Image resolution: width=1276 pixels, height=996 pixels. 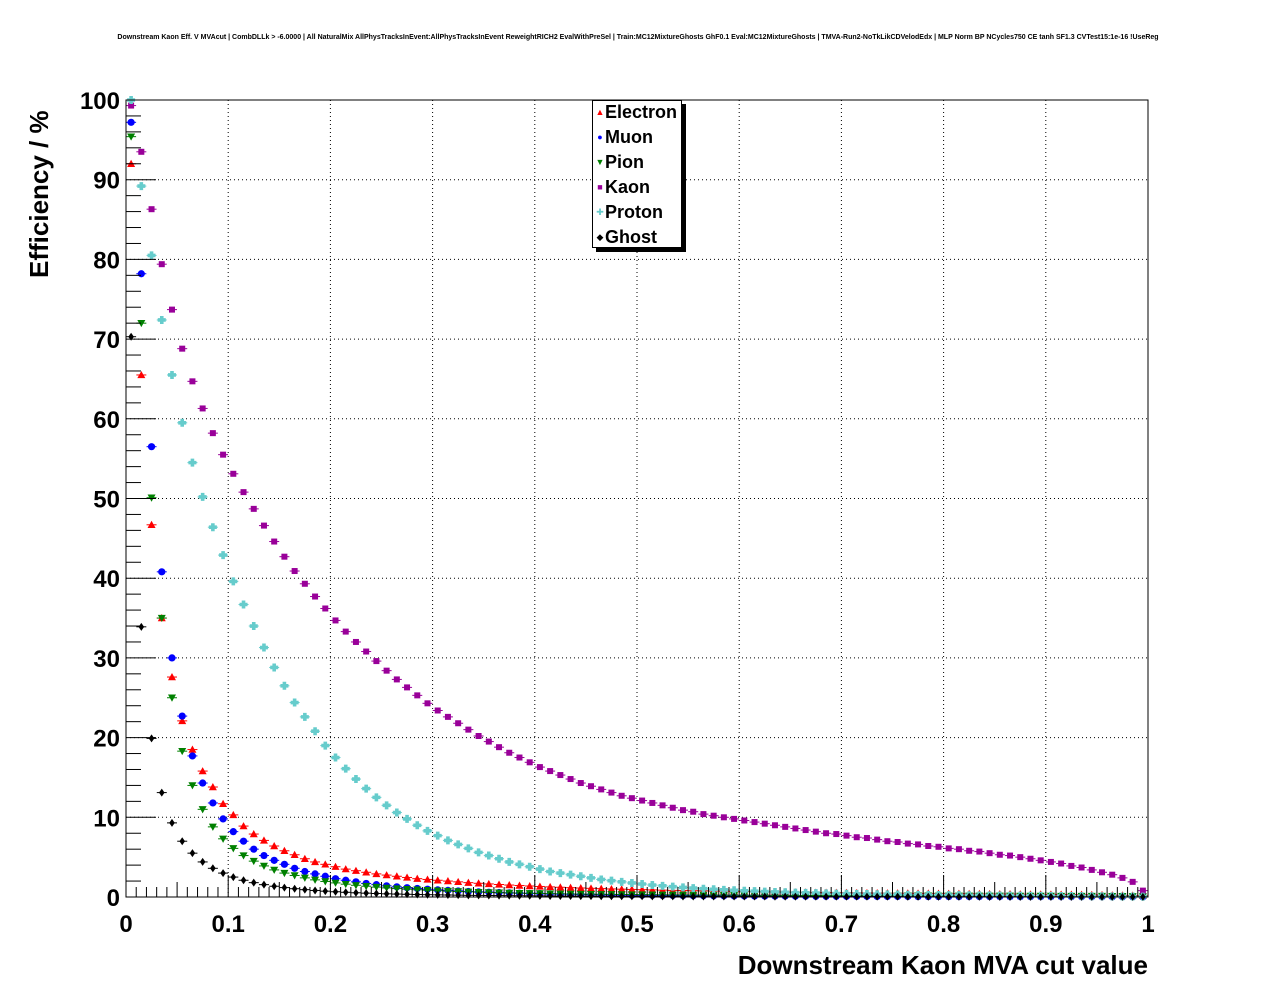 I want to click on x-tick-label: 0.2, so click(x=330, y=924).